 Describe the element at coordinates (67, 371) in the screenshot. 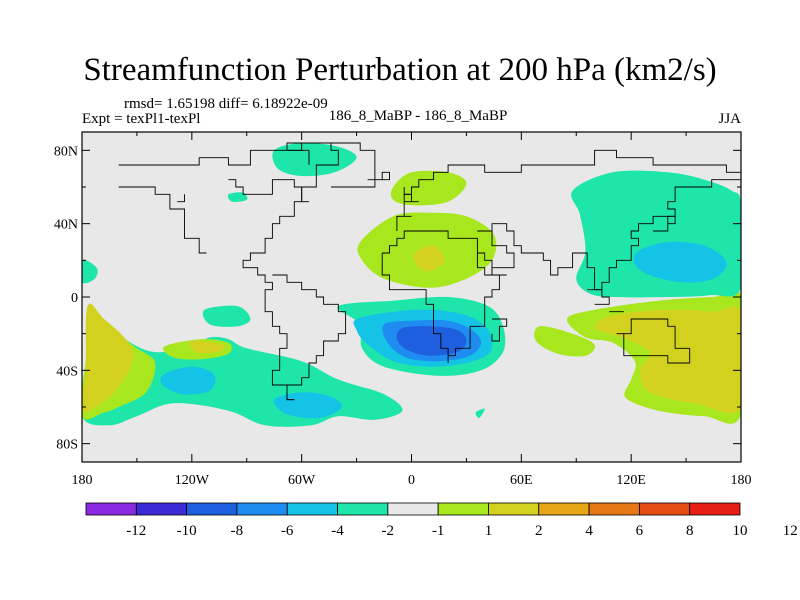

I see `y-tick-label: 40S` at that location.